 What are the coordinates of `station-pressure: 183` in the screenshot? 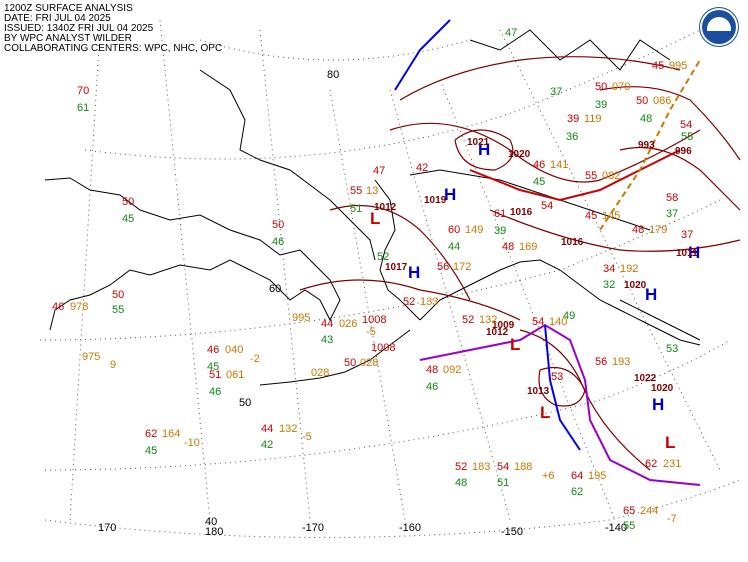 It's located at (481, 467).